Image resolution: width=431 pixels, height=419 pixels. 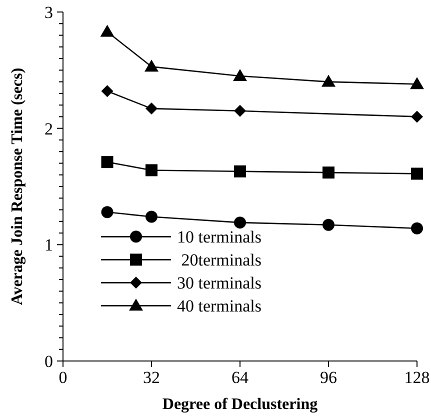 What do you see at coordinates (219, 306) in the screenshot?
I see `legend-label: 40 terminals` at bounding box center [219, 306].